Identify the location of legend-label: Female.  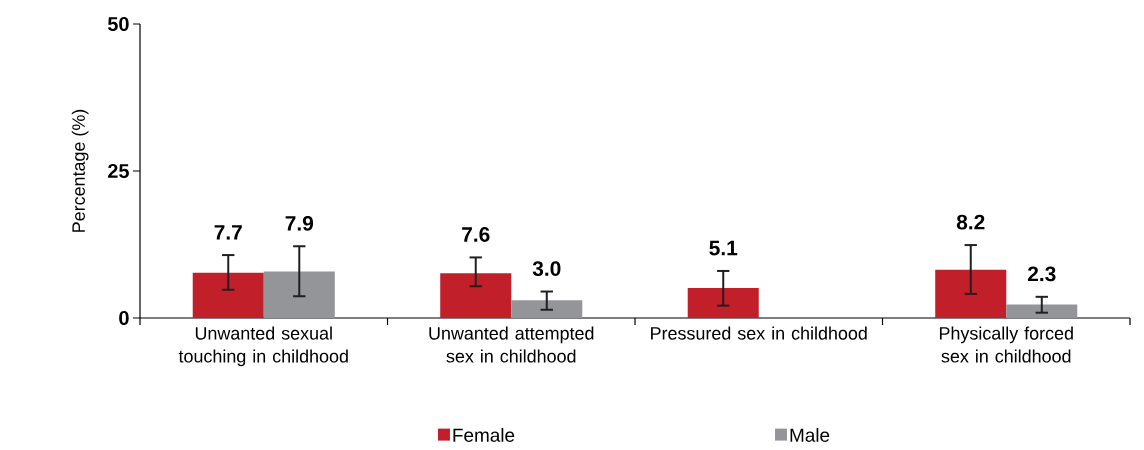
(484, 435).